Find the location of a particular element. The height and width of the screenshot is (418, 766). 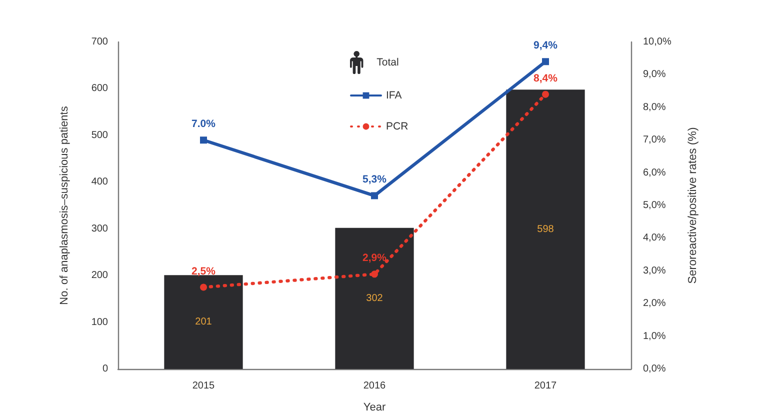

y-axis-title: No. of anaplasmosis–suspicious patients is located at coordinates (64, 205).